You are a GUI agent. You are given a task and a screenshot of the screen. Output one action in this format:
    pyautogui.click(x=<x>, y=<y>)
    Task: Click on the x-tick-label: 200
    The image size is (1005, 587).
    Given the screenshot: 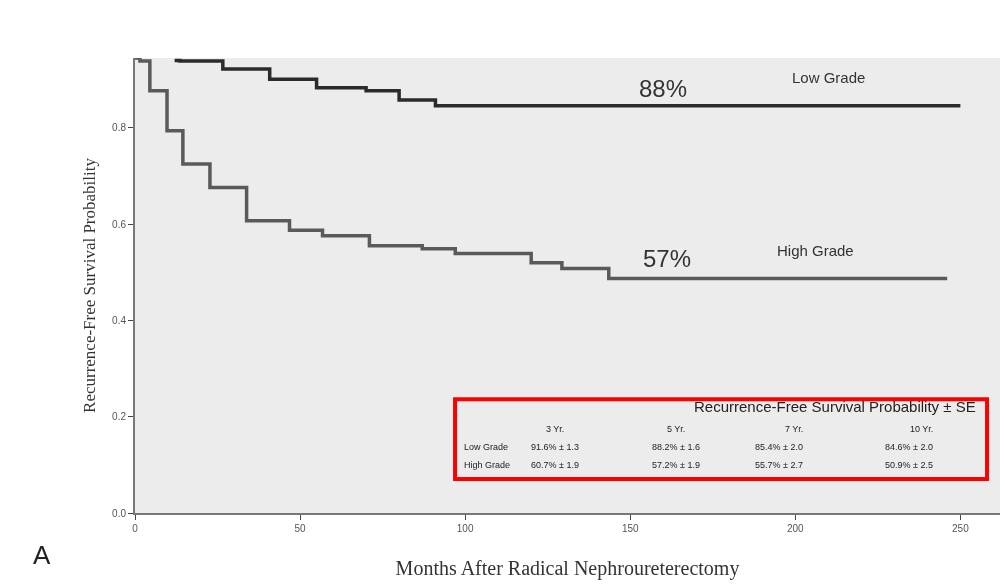 What is the action you would take?
    pyautogui.click(x=795, y=528)
    